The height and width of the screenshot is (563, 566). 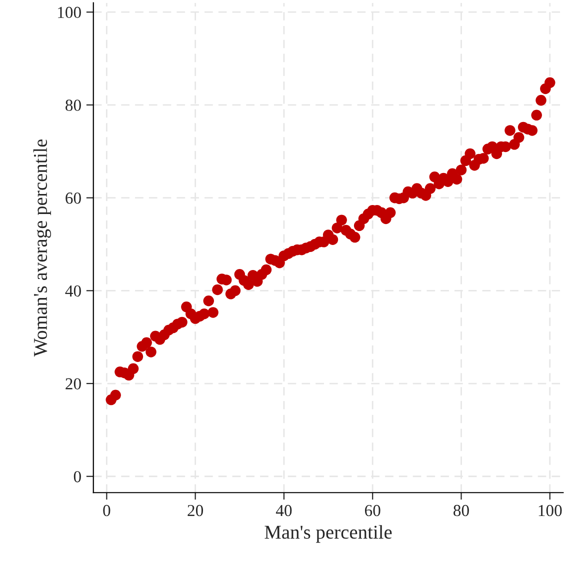 What do you see at coordinates (73, 384) in the screenshot?
I see `y-tick-label: 20` at bounding box center [73, 384].